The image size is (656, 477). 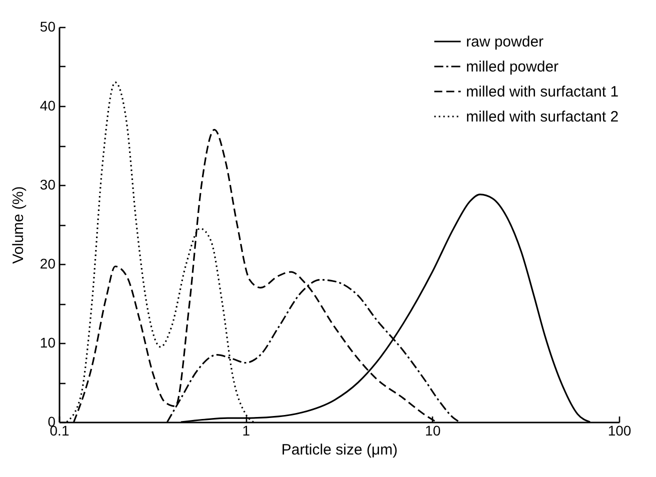 I want to click on x-tick-label: 1, so click(x=246, y=430).